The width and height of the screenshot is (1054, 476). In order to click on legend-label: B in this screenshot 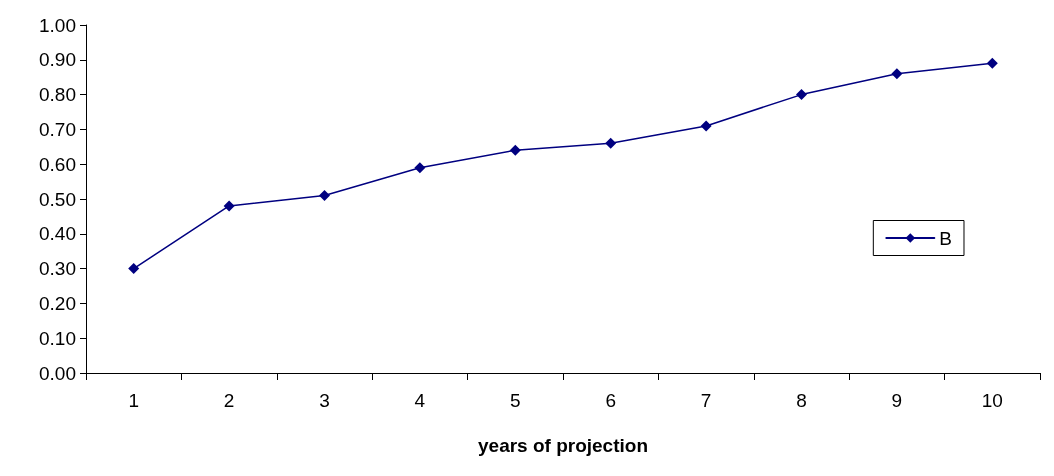, I will do `click(946, 238)`.